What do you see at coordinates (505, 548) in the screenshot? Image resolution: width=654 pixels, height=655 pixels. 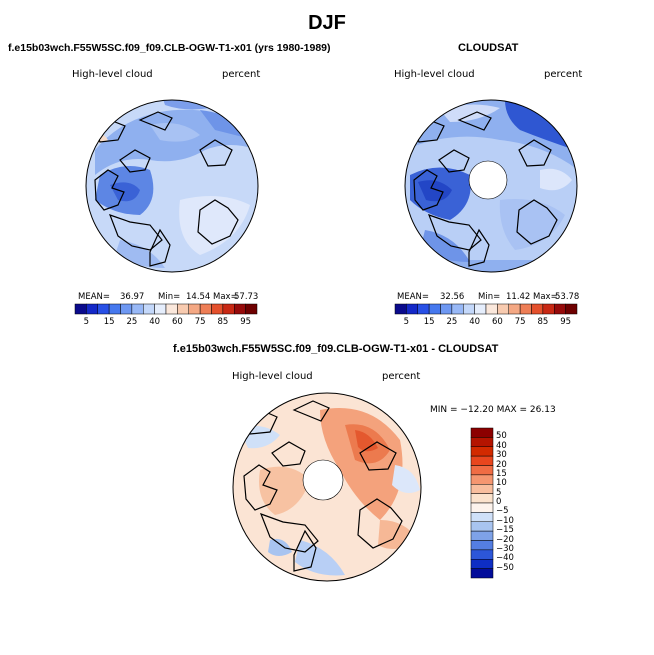 I see `colorbar-tick-label: −30` at bounding box center [505, 548].